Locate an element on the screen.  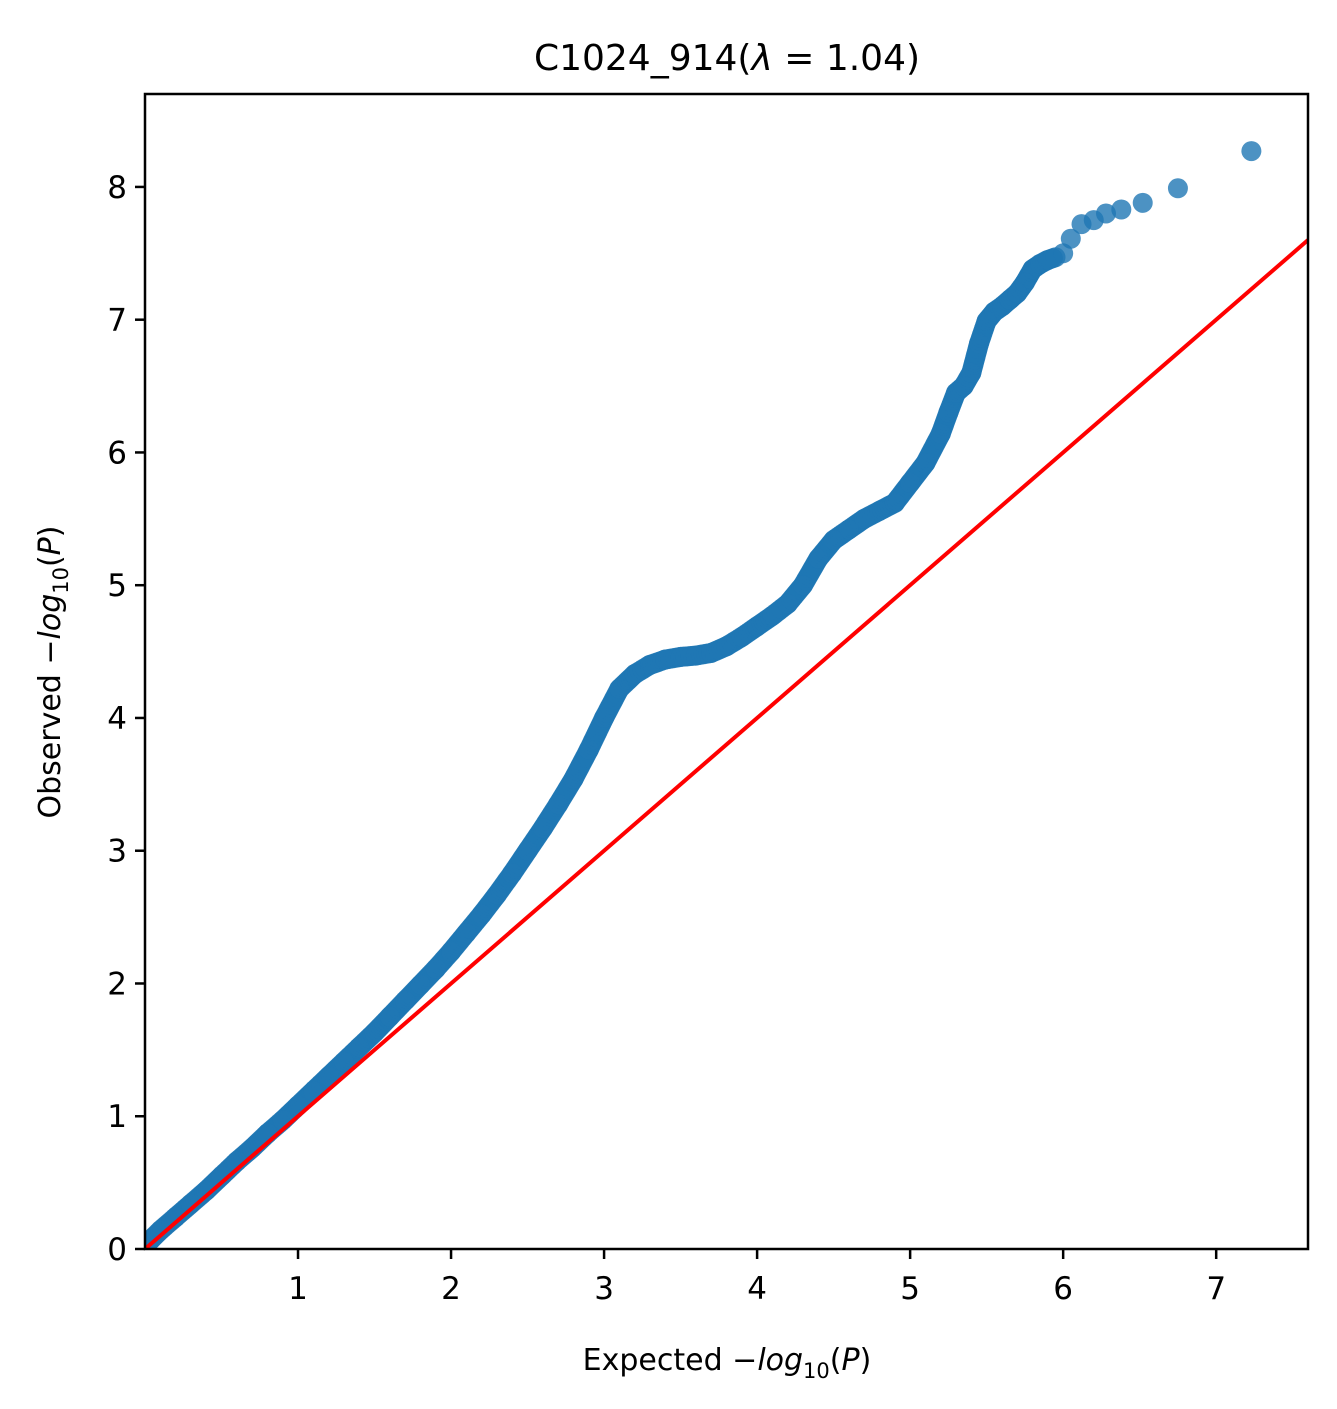
y-tick-label: 7 is located at coordinates (117, 321).